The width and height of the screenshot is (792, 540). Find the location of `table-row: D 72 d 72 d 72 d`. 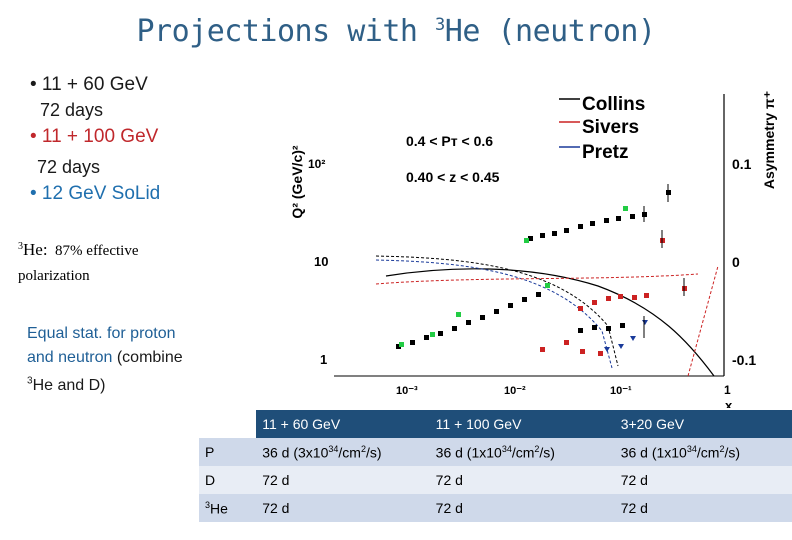

table-row: D 72 d 72 d 72 d is located at coordinates (495, 480).